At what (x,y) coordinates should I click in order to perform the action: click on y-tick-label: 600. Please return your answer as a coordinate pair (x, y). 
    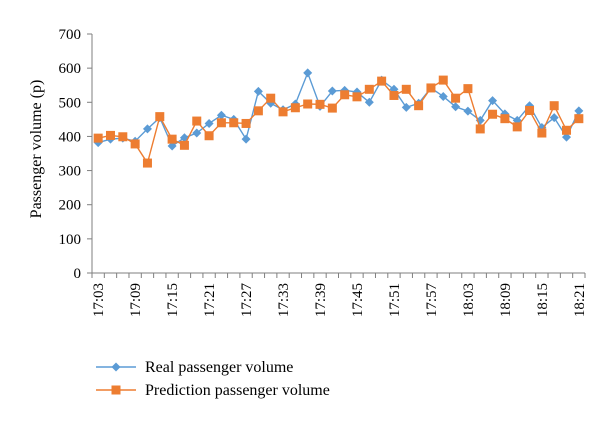
    Looking at the image, I should click on (70, 69).